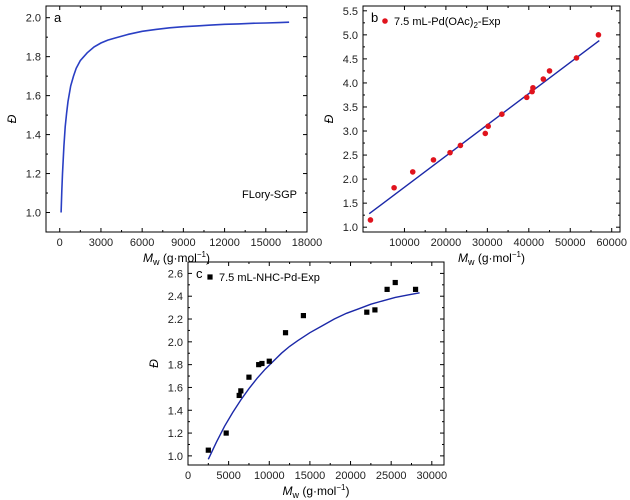 Image resolution: width=630 pixels, height=500 pixels. What do you see at coordinates (350, 36) in the screenshot?
I see `y-tick-label: 5.0` at bounding box center [350, 36].